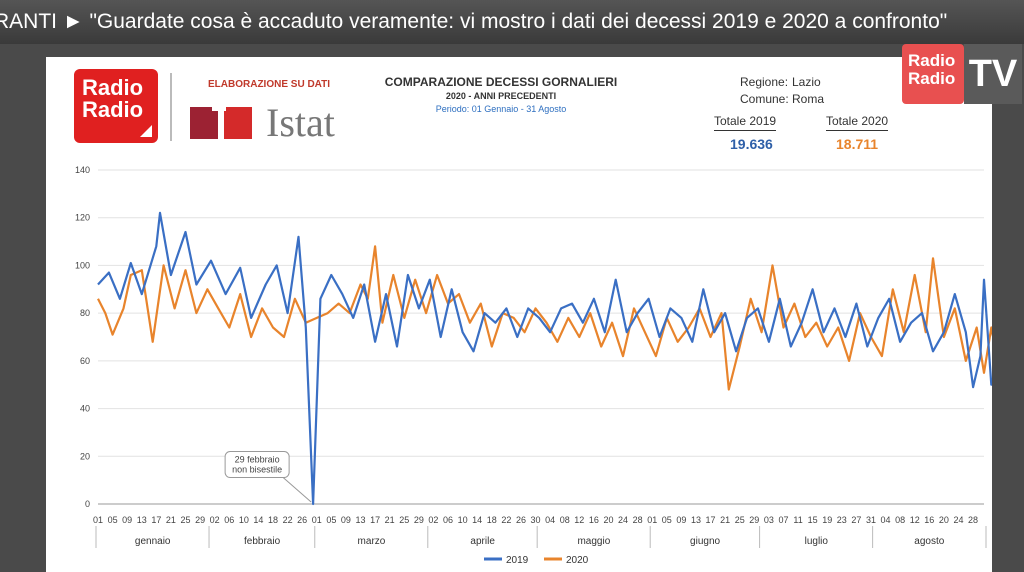 This screenshot has width=1024, height=572. Describe the element at coordinates (257, 460) in the screenshot. I see `annotation-text-line-1: 29 febbraio` at that location.